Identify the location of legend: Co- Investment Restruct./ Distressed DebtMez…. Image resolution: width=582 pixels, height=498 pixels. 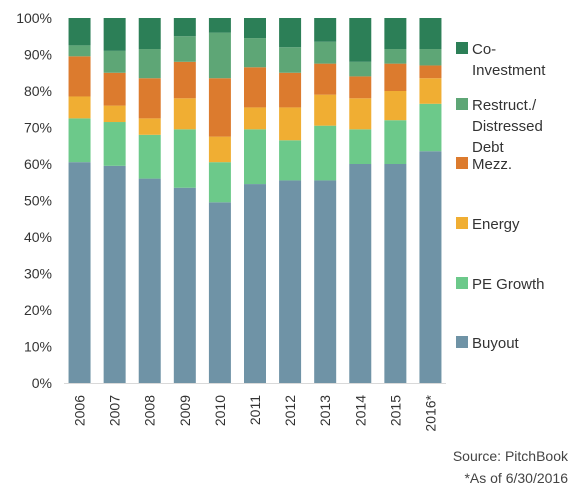
(501, 196).